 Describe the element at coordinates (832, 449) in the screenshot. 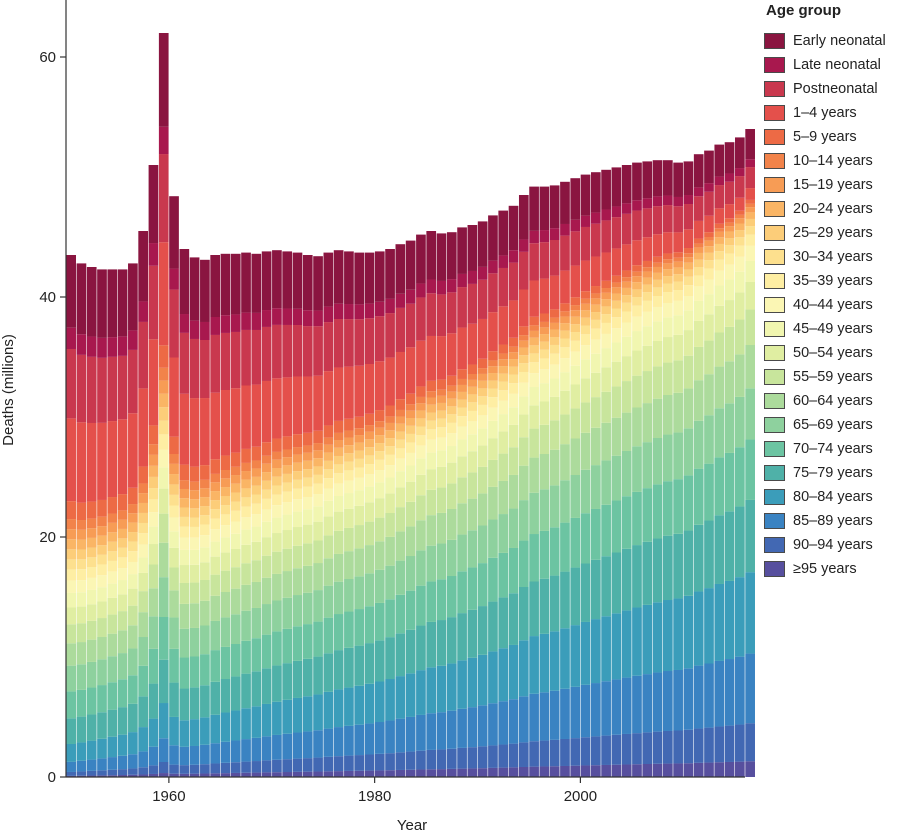

I see `legend-item: 70–74 years` at that location.